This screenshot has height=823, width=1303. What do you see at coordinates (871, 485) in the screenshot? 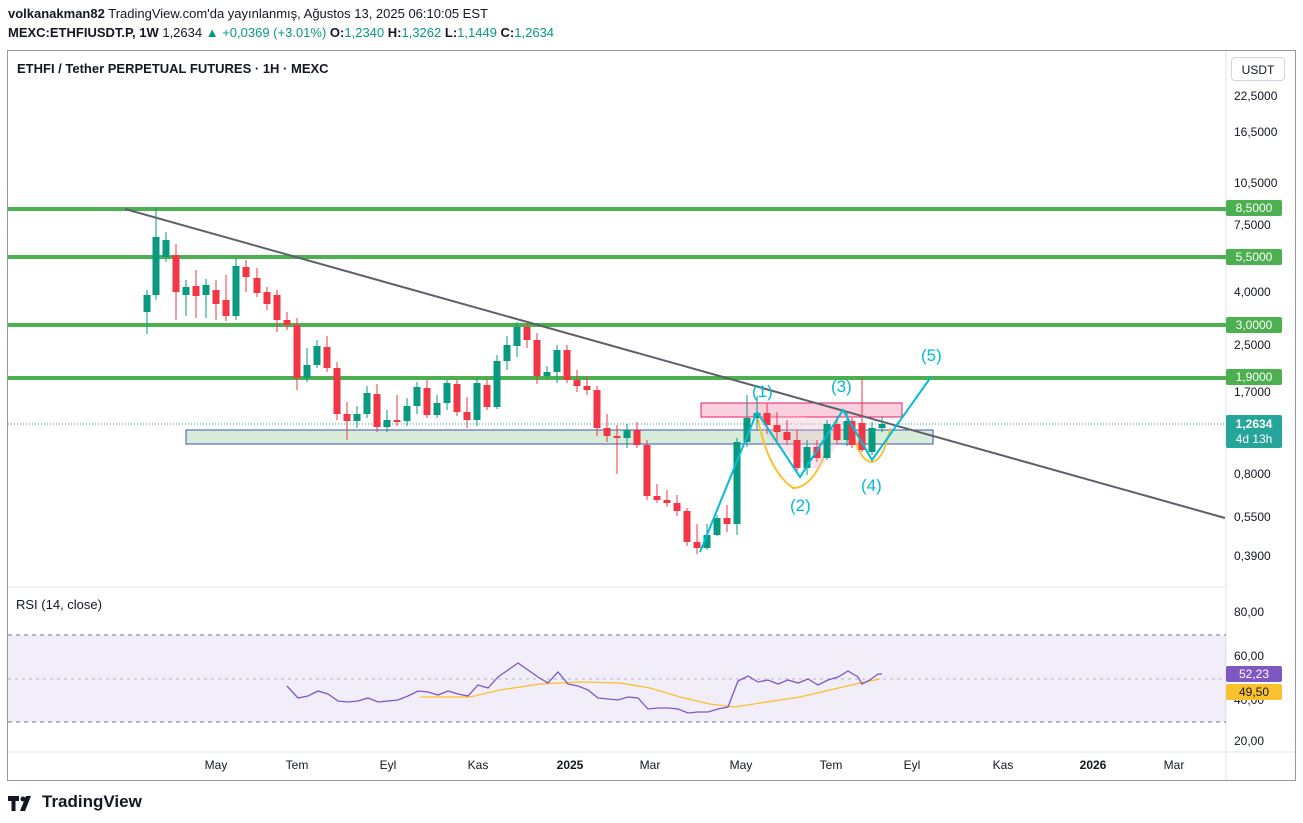
I see `wave-label-4: (4)` at bounding box center [871, 485].